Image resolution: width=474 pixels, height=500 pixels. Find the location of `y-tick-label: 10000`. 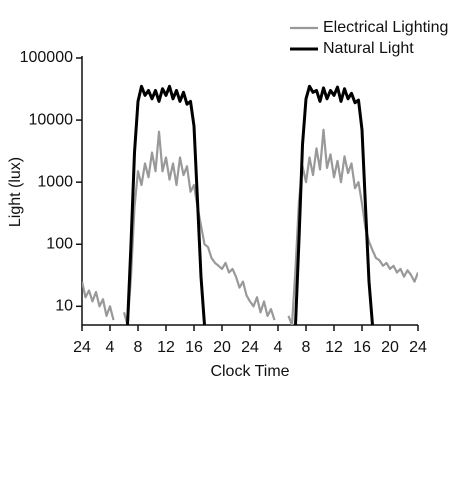

y-tick-label: 10000 is located at coordinates (51, 119).